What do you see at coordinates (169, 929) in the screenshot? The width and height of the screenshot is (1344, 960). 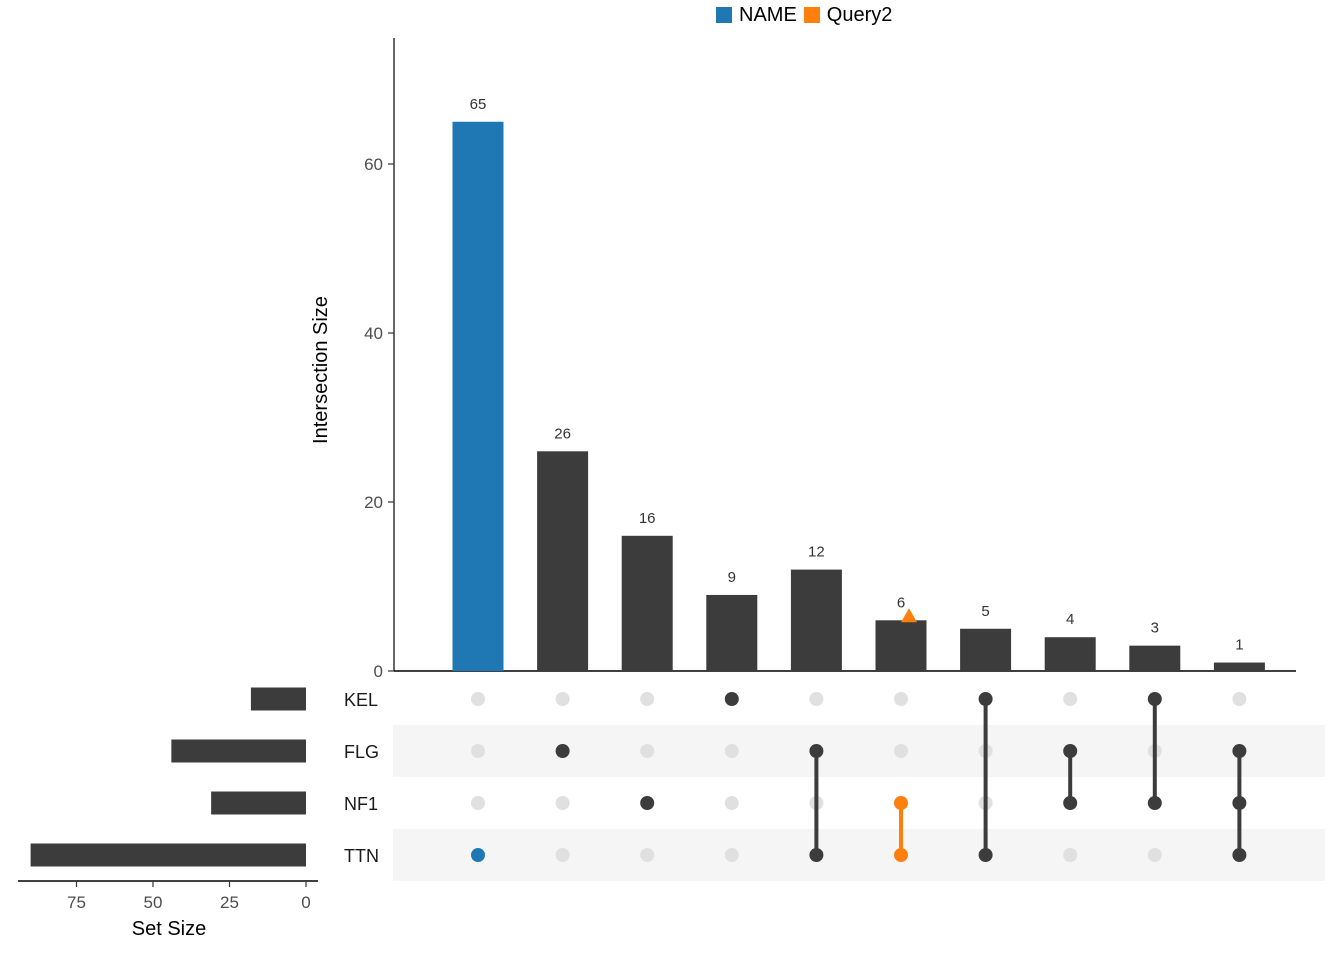 I see `set-size-axis-title: Set Size` at bounding box center [169, 929].